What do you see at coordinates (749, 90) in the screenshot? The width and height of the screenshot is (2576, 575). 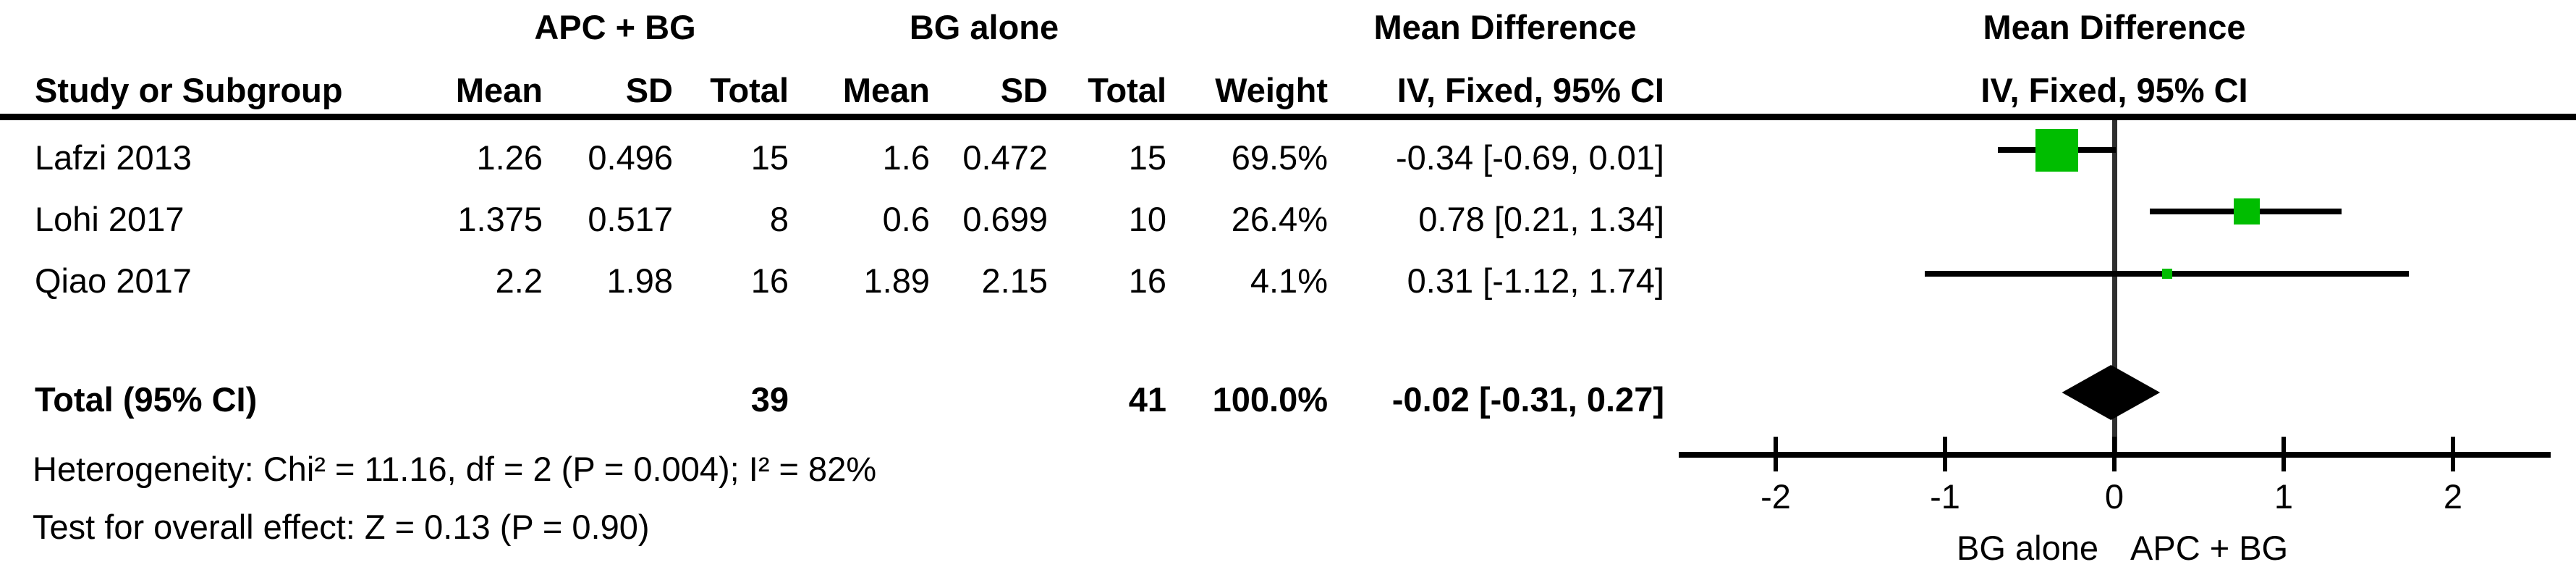 I see `group1-total-header: Total` at bounding box center [749, 90].